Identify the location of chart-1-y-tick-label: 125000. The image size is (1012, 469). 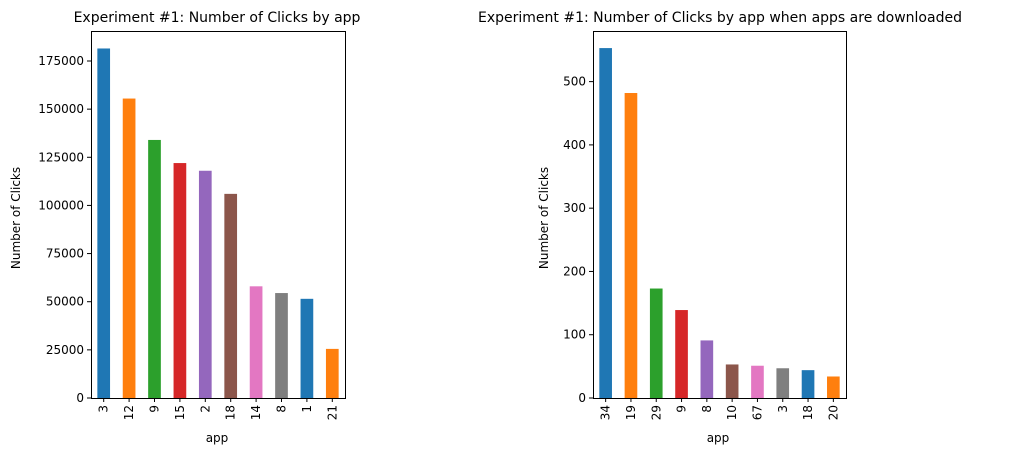
(61, 157).